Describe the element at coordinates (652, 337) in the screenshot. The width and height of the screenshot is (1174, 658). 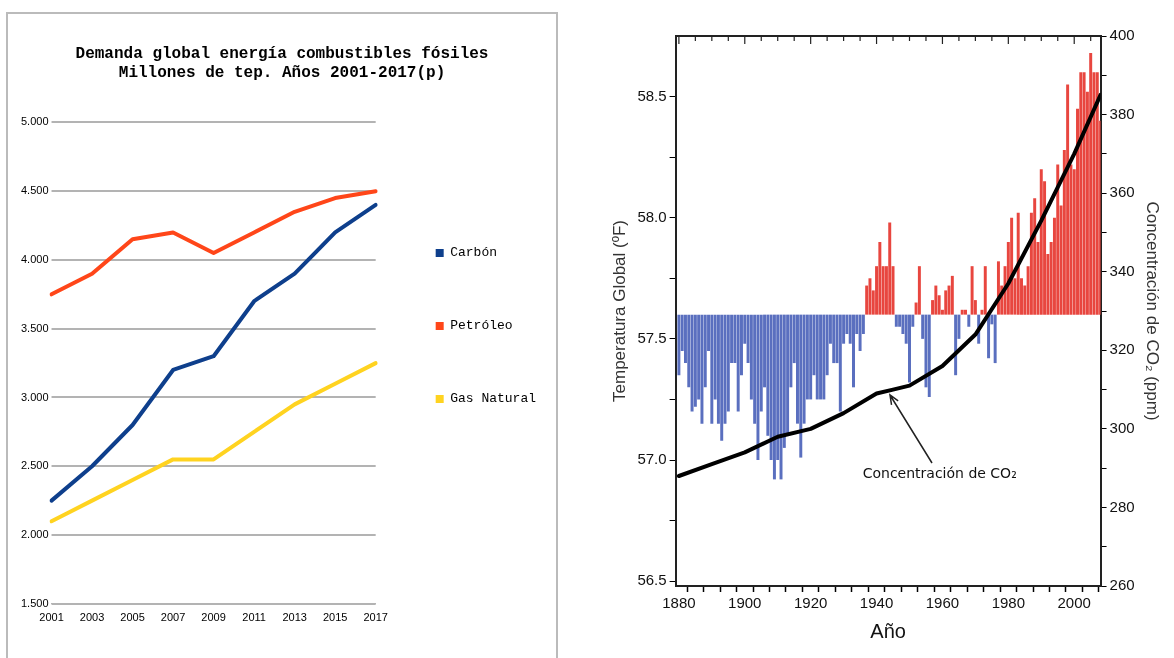
I see `y-tick-label: 57.5` at that location.